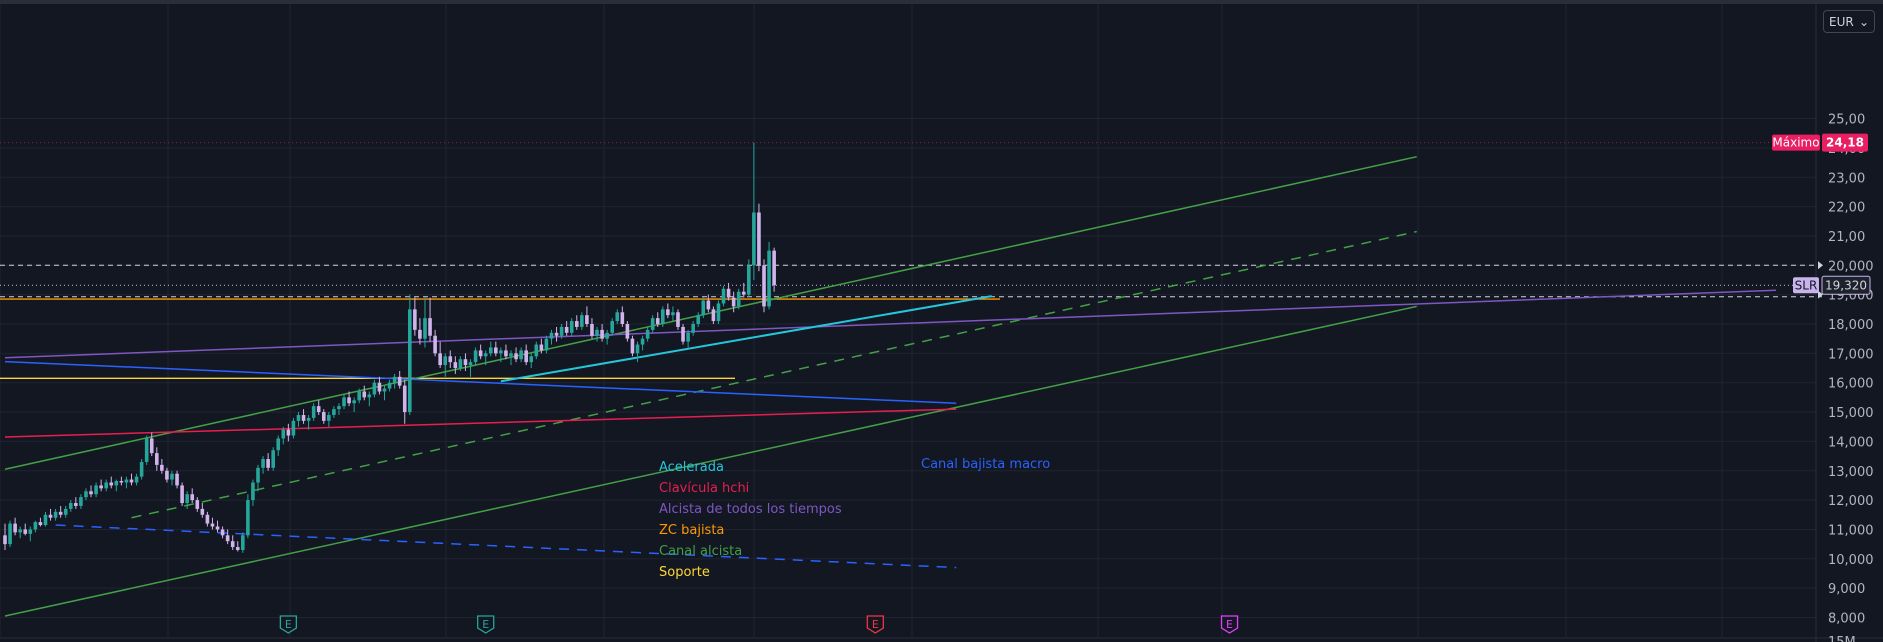 The width and height of the screenshot is (1883, 642). Describe the element at coordinates (1821, 214) in the screenshot. I see `price-badges: Máximo 24,18 SLR 19,320` at that location.